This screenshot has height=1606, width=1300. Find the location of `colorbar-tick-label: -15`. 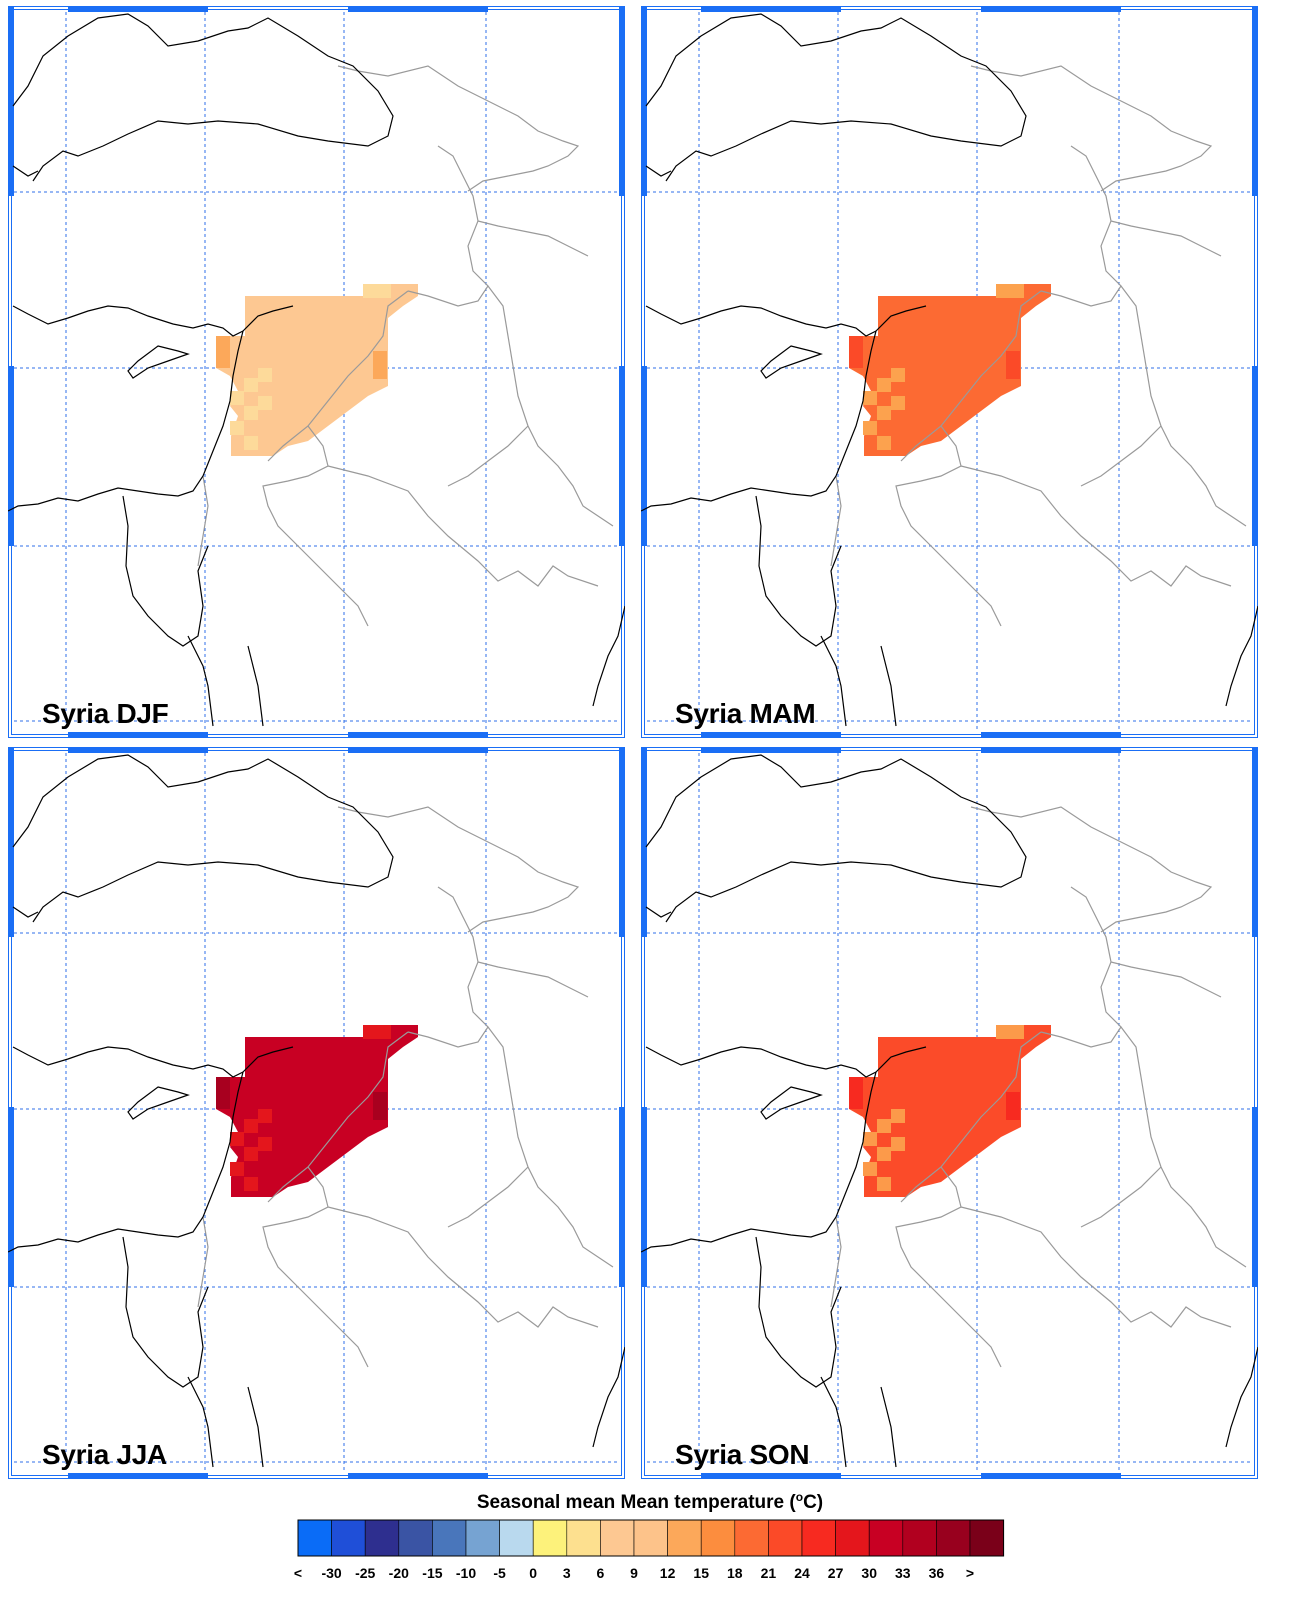

colorbar-tick-label: -15 is located at coordinates (432, 1573).